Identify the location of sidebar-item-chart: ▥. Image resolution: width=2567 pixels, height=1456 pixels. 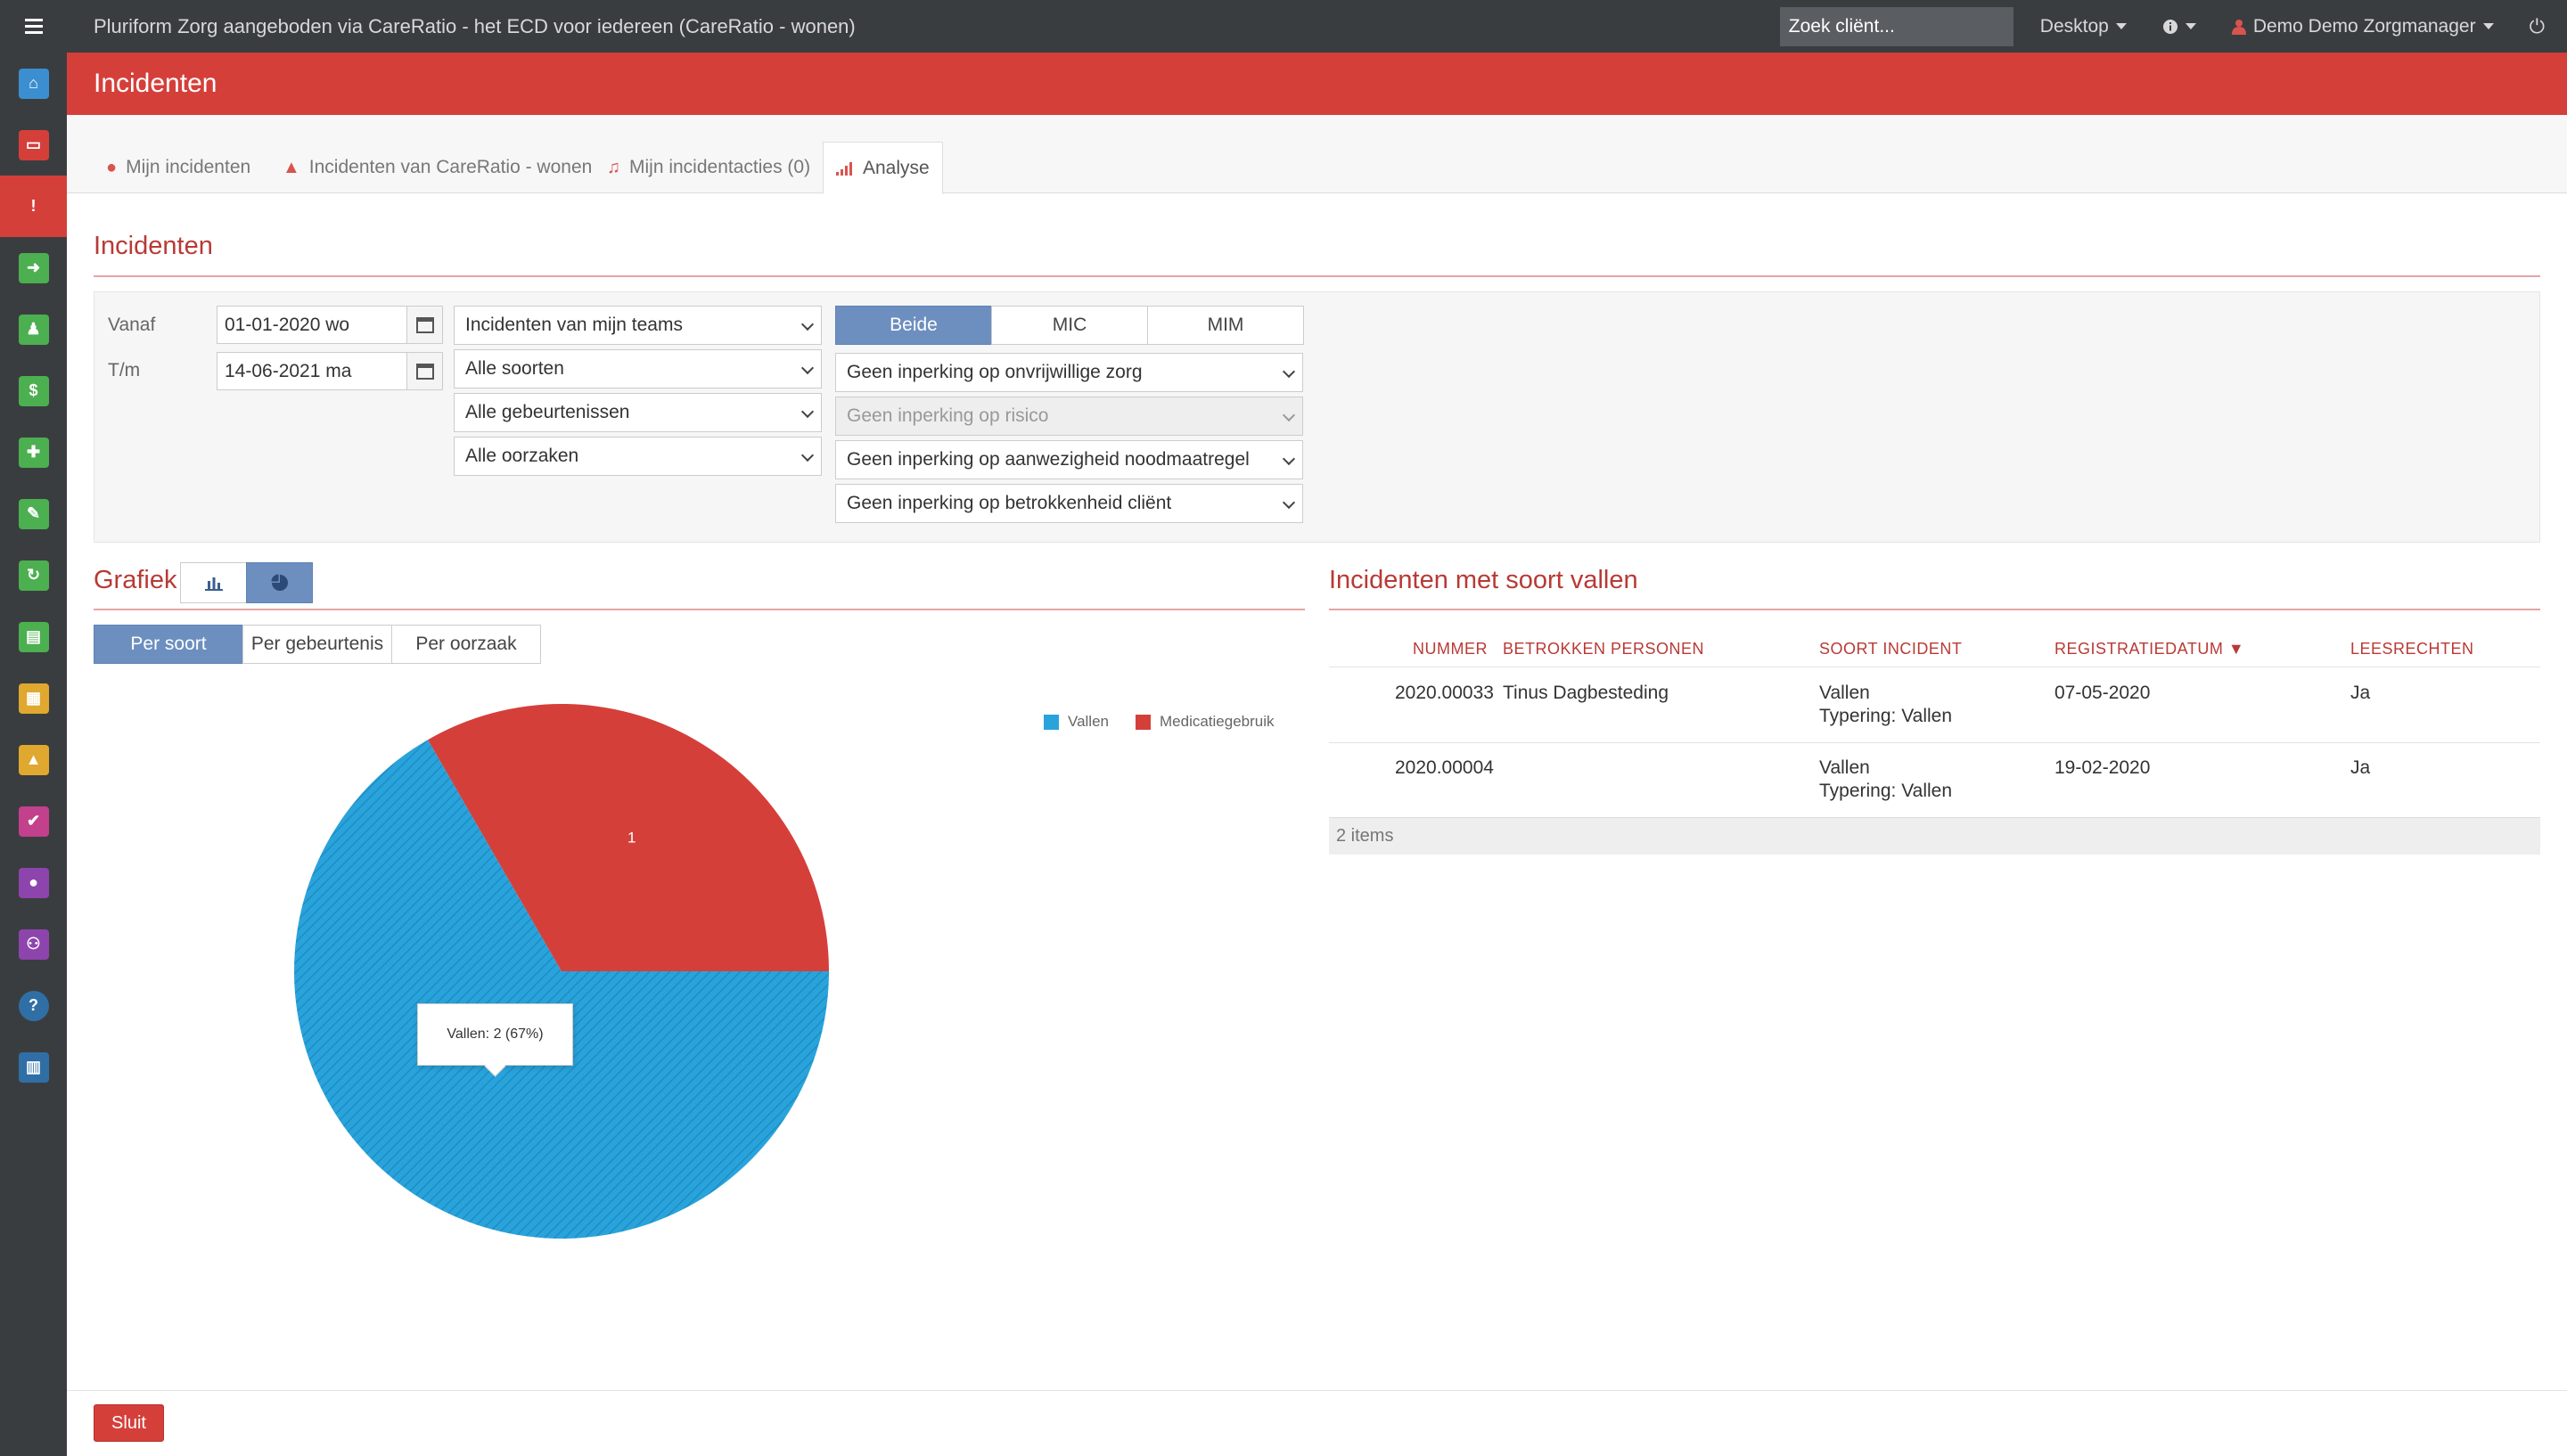
(33, 1067).